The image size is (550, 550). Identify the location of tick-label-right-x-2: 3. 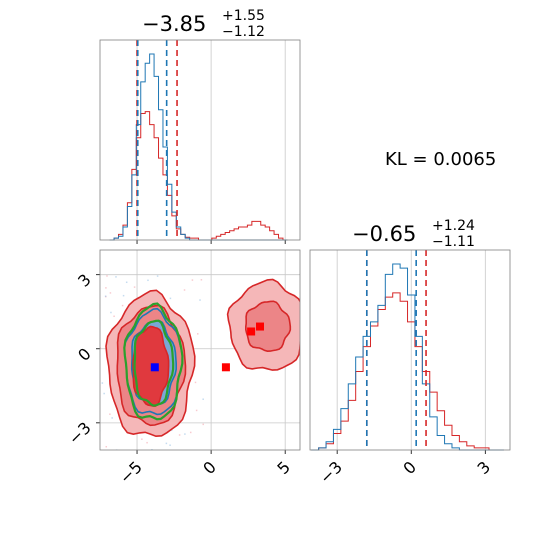
(483, 467).